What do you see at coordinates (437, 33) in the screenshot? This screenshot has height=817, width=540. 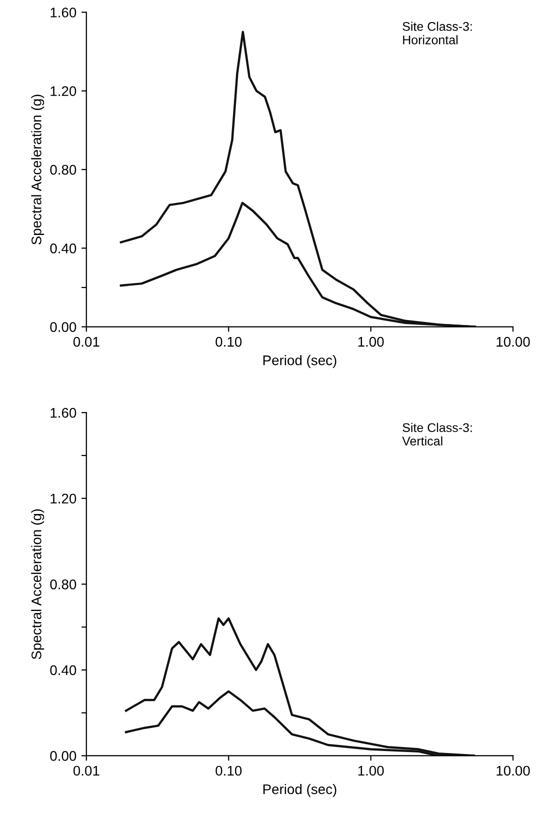 I see `annotation: Site Class-3: Horizontal` at bounding box center [437, 33].